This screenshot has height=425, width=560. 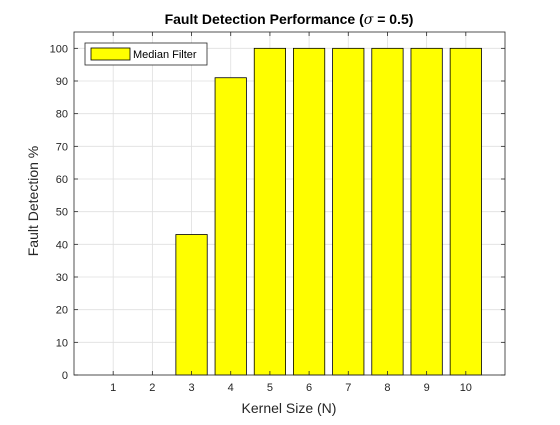 I want to click on legend-entry-median-filter: Median Filter, so click(x=165, y=55).